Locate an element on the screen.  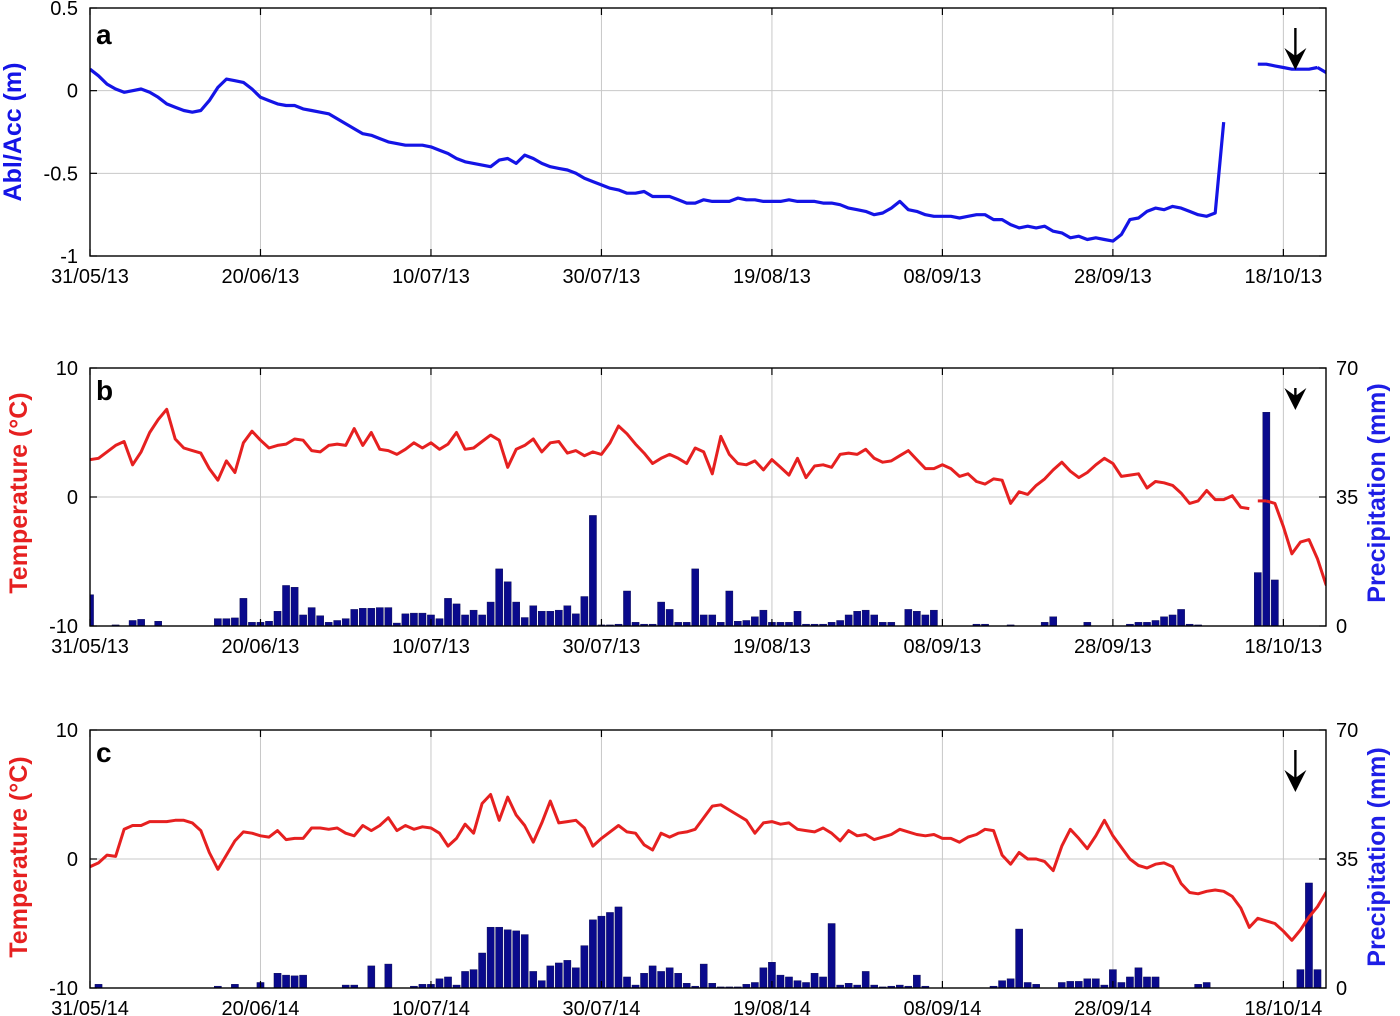
panel-a-xtick-label: 10/07/13 is located at coordinates (431, 277).